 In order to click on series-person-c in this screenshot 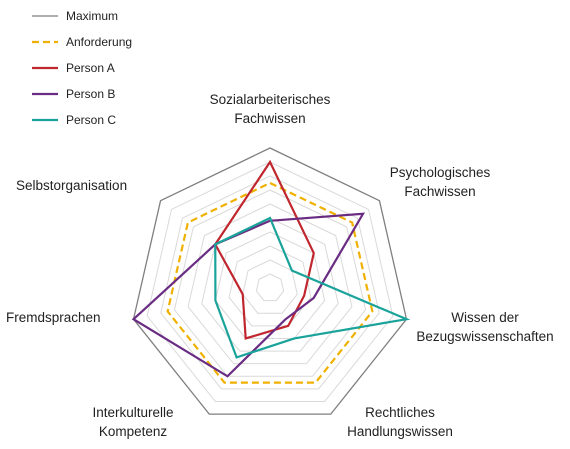, I will do `click(312, 287)`.